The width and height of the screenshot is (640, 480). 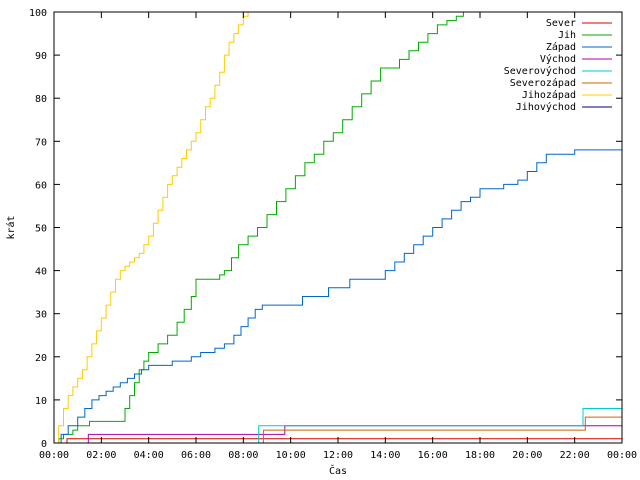 I want to click on y-tick-label: 30, so click(x=41, y=315).